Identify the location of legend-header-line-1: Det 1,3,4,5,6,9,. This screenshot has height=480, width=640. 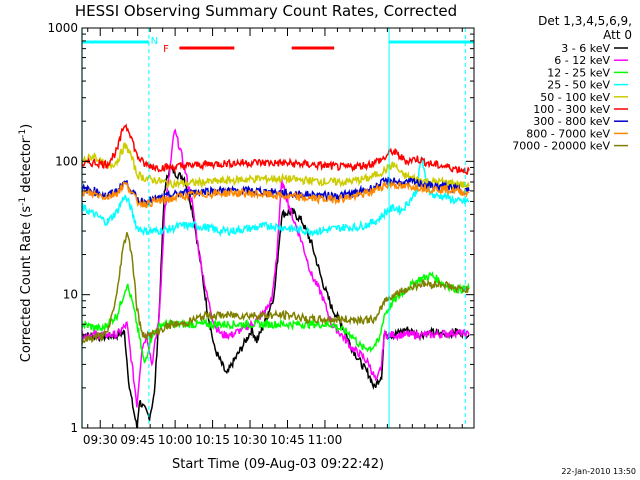
(585, 21).